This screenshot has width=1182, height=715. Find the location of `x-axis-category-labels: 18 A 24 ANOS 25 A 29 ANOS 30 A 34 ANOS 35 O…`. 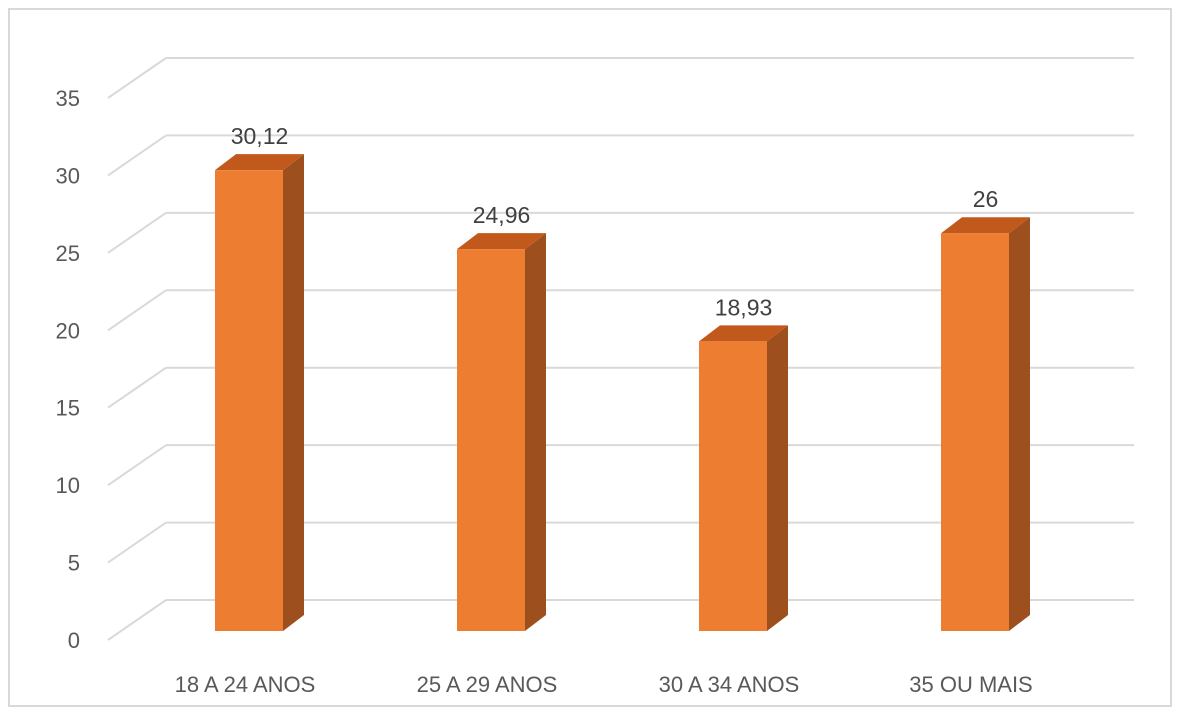

x-axis-category-labels: 18 A 24 ANOS 25 A 29 ANOS 30 A 34 ANOS 35 O… is located at coordinates (604, 684).